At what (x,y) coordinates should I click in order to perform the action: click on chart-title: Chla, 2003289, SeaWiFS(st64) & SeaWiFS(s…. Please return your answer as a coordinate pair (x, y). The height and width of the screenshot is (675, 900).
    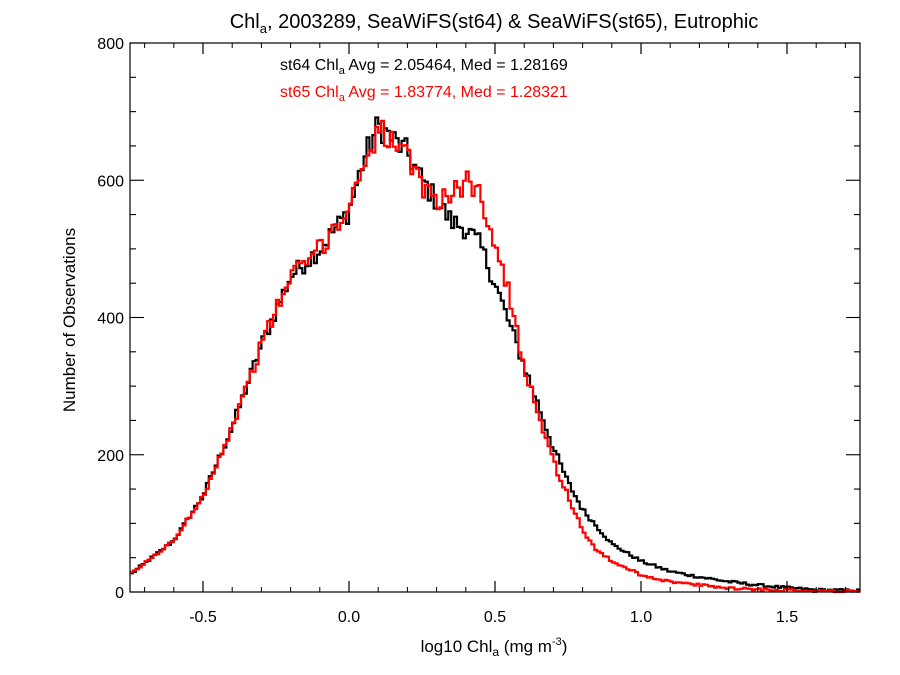
    Looking at the image, I should click on (494, 23).